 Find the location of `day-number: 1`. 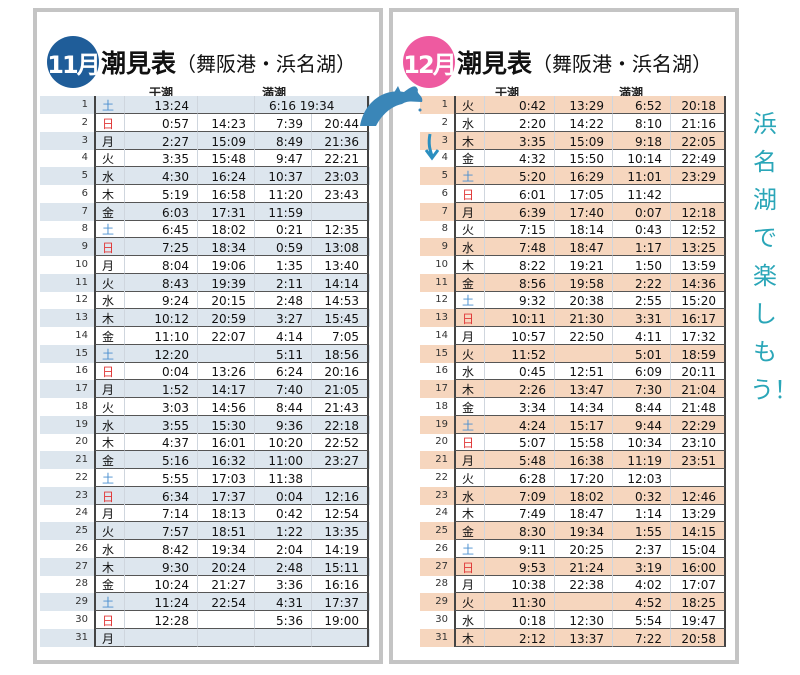

day-number: 1 is located at coordinates (84, 104).